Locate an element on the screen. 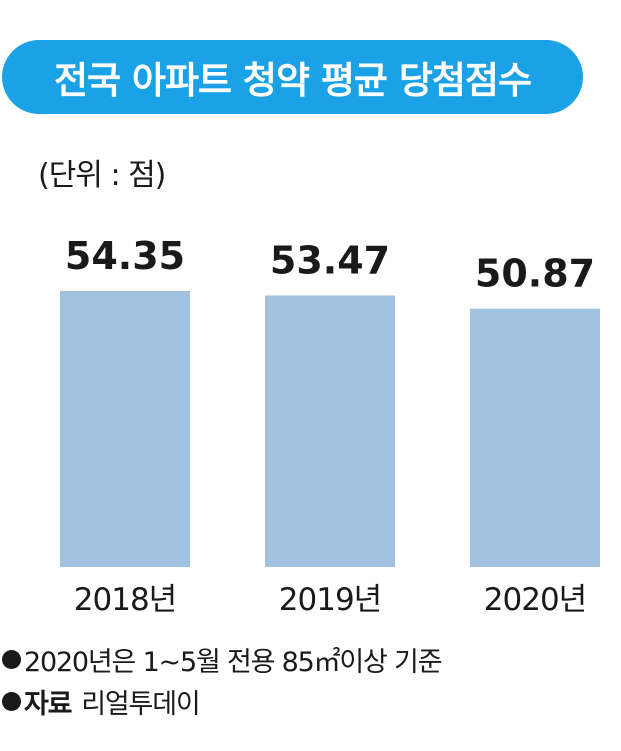 The height and width of the screenshot is (751, 621). footnote-note-text: 2020년은 1~5월 전용 85㎡이상 기준 is located at coordinates (233, 662).